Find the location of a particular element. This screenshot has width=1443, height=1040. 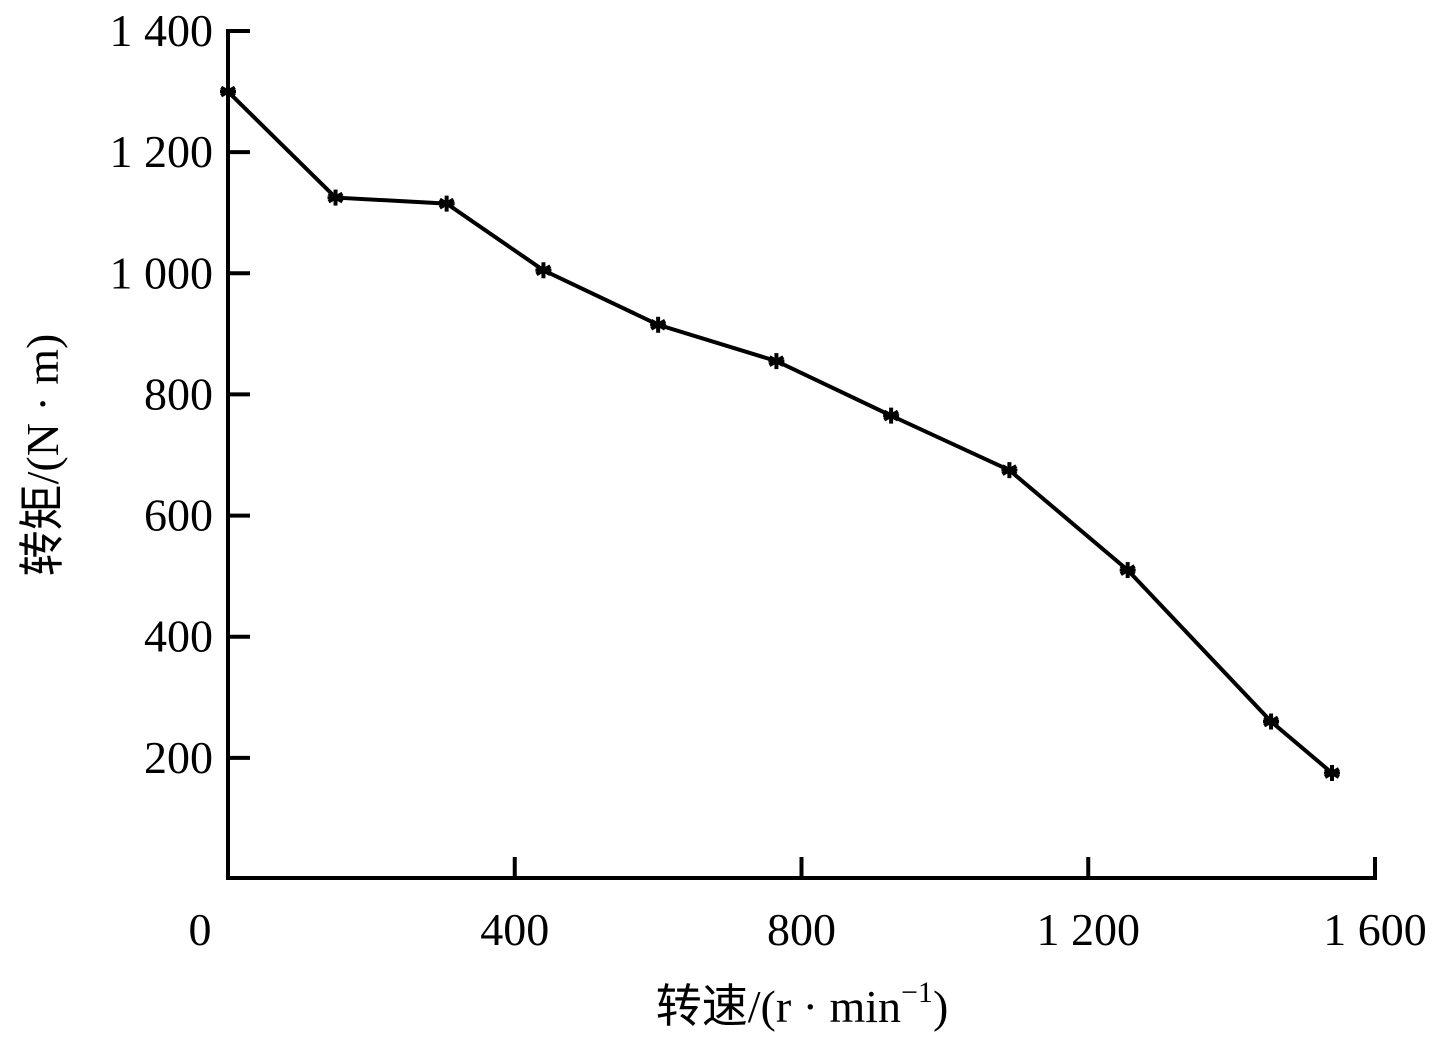

x-axis-title: 转速/(r · min−1) is located at coordinates (802, 1004).